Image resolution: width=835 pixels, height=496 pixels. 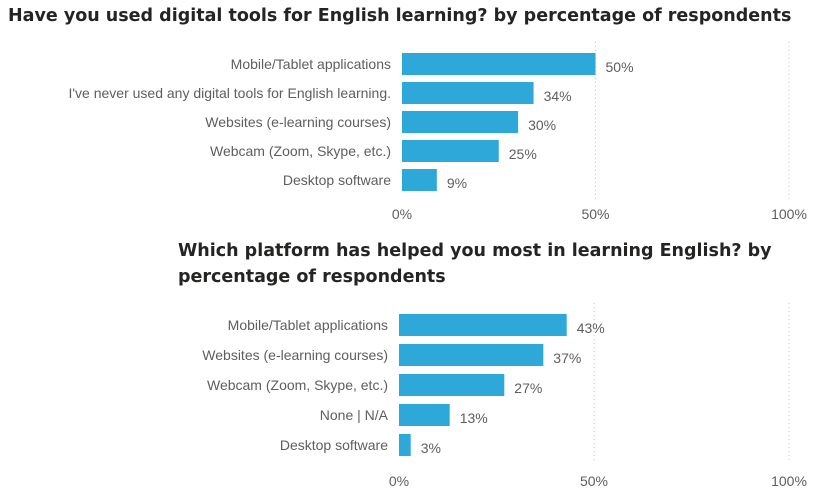 What do you see at coordinates (431, 448) in the screenshot?
I see `chart-2-data-label-5: 3%` at bounding box center [431, 448].